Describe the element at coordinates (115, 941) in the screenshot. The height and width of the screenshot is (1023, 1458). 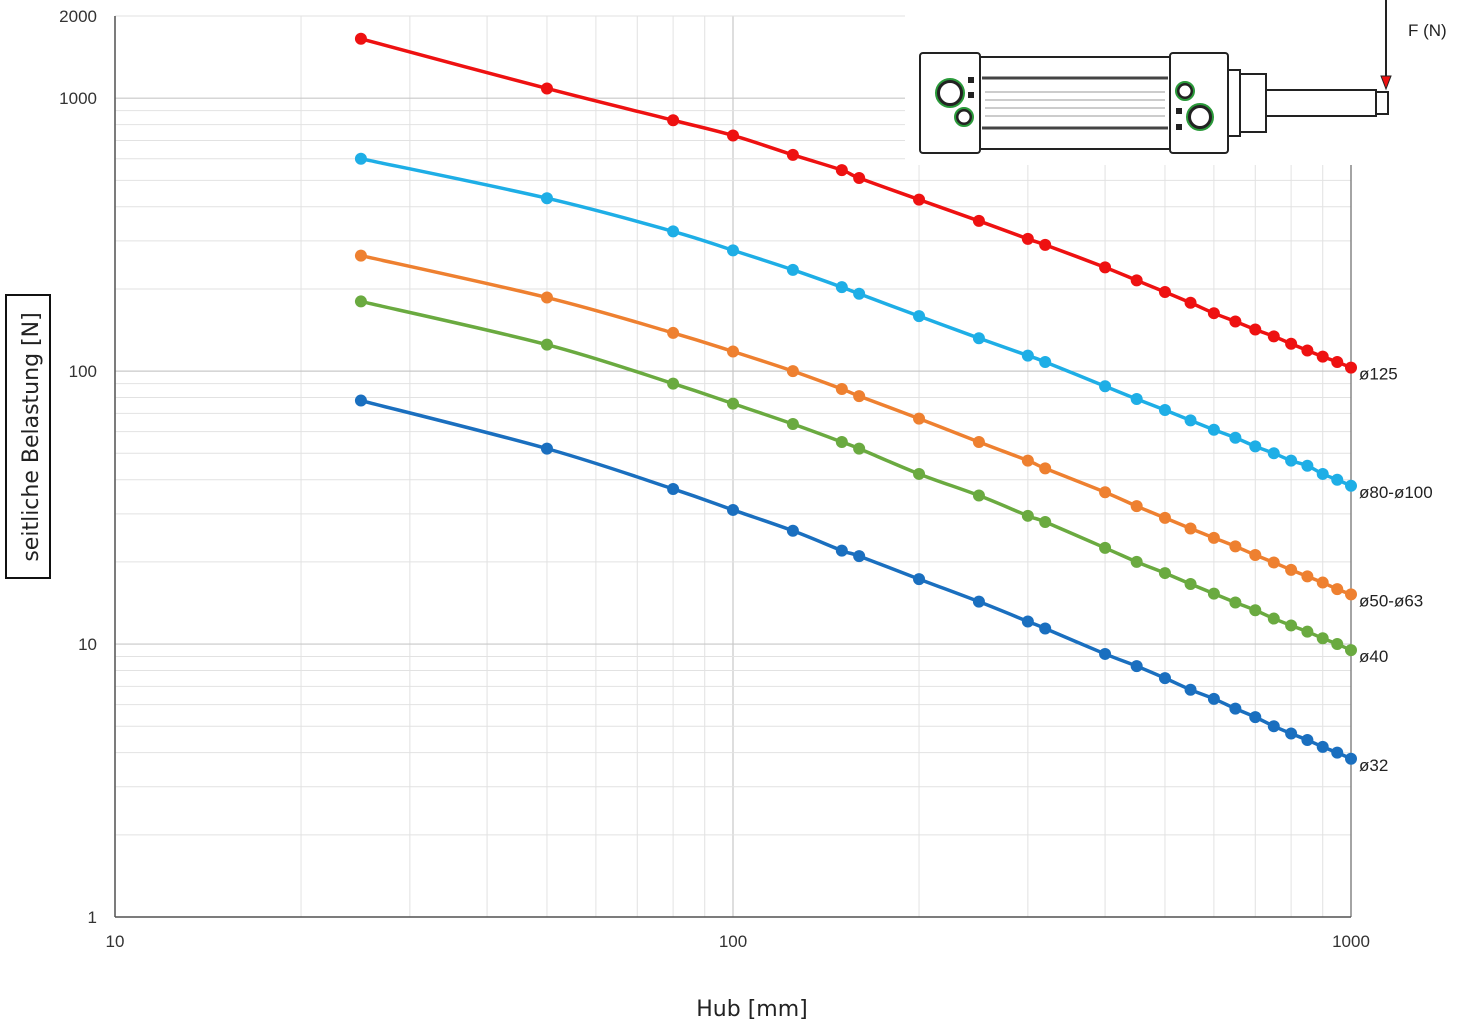
I see `x-tick-label: 10` at that location.